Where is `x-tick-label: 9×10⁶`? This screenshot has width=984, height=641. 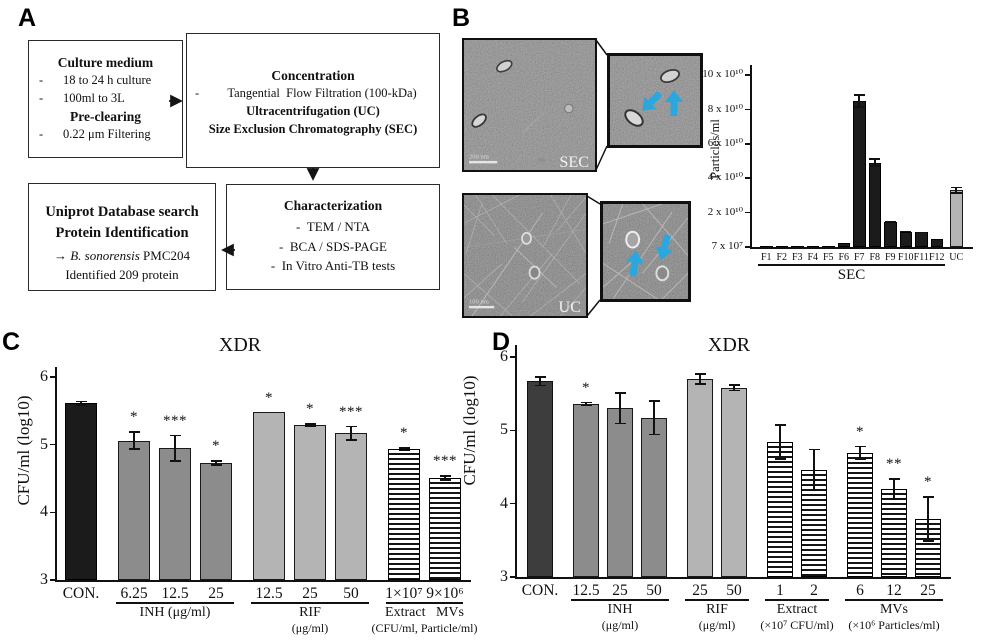 x-tick-label: 9×10⁶ is located at coordinates (445, 593).